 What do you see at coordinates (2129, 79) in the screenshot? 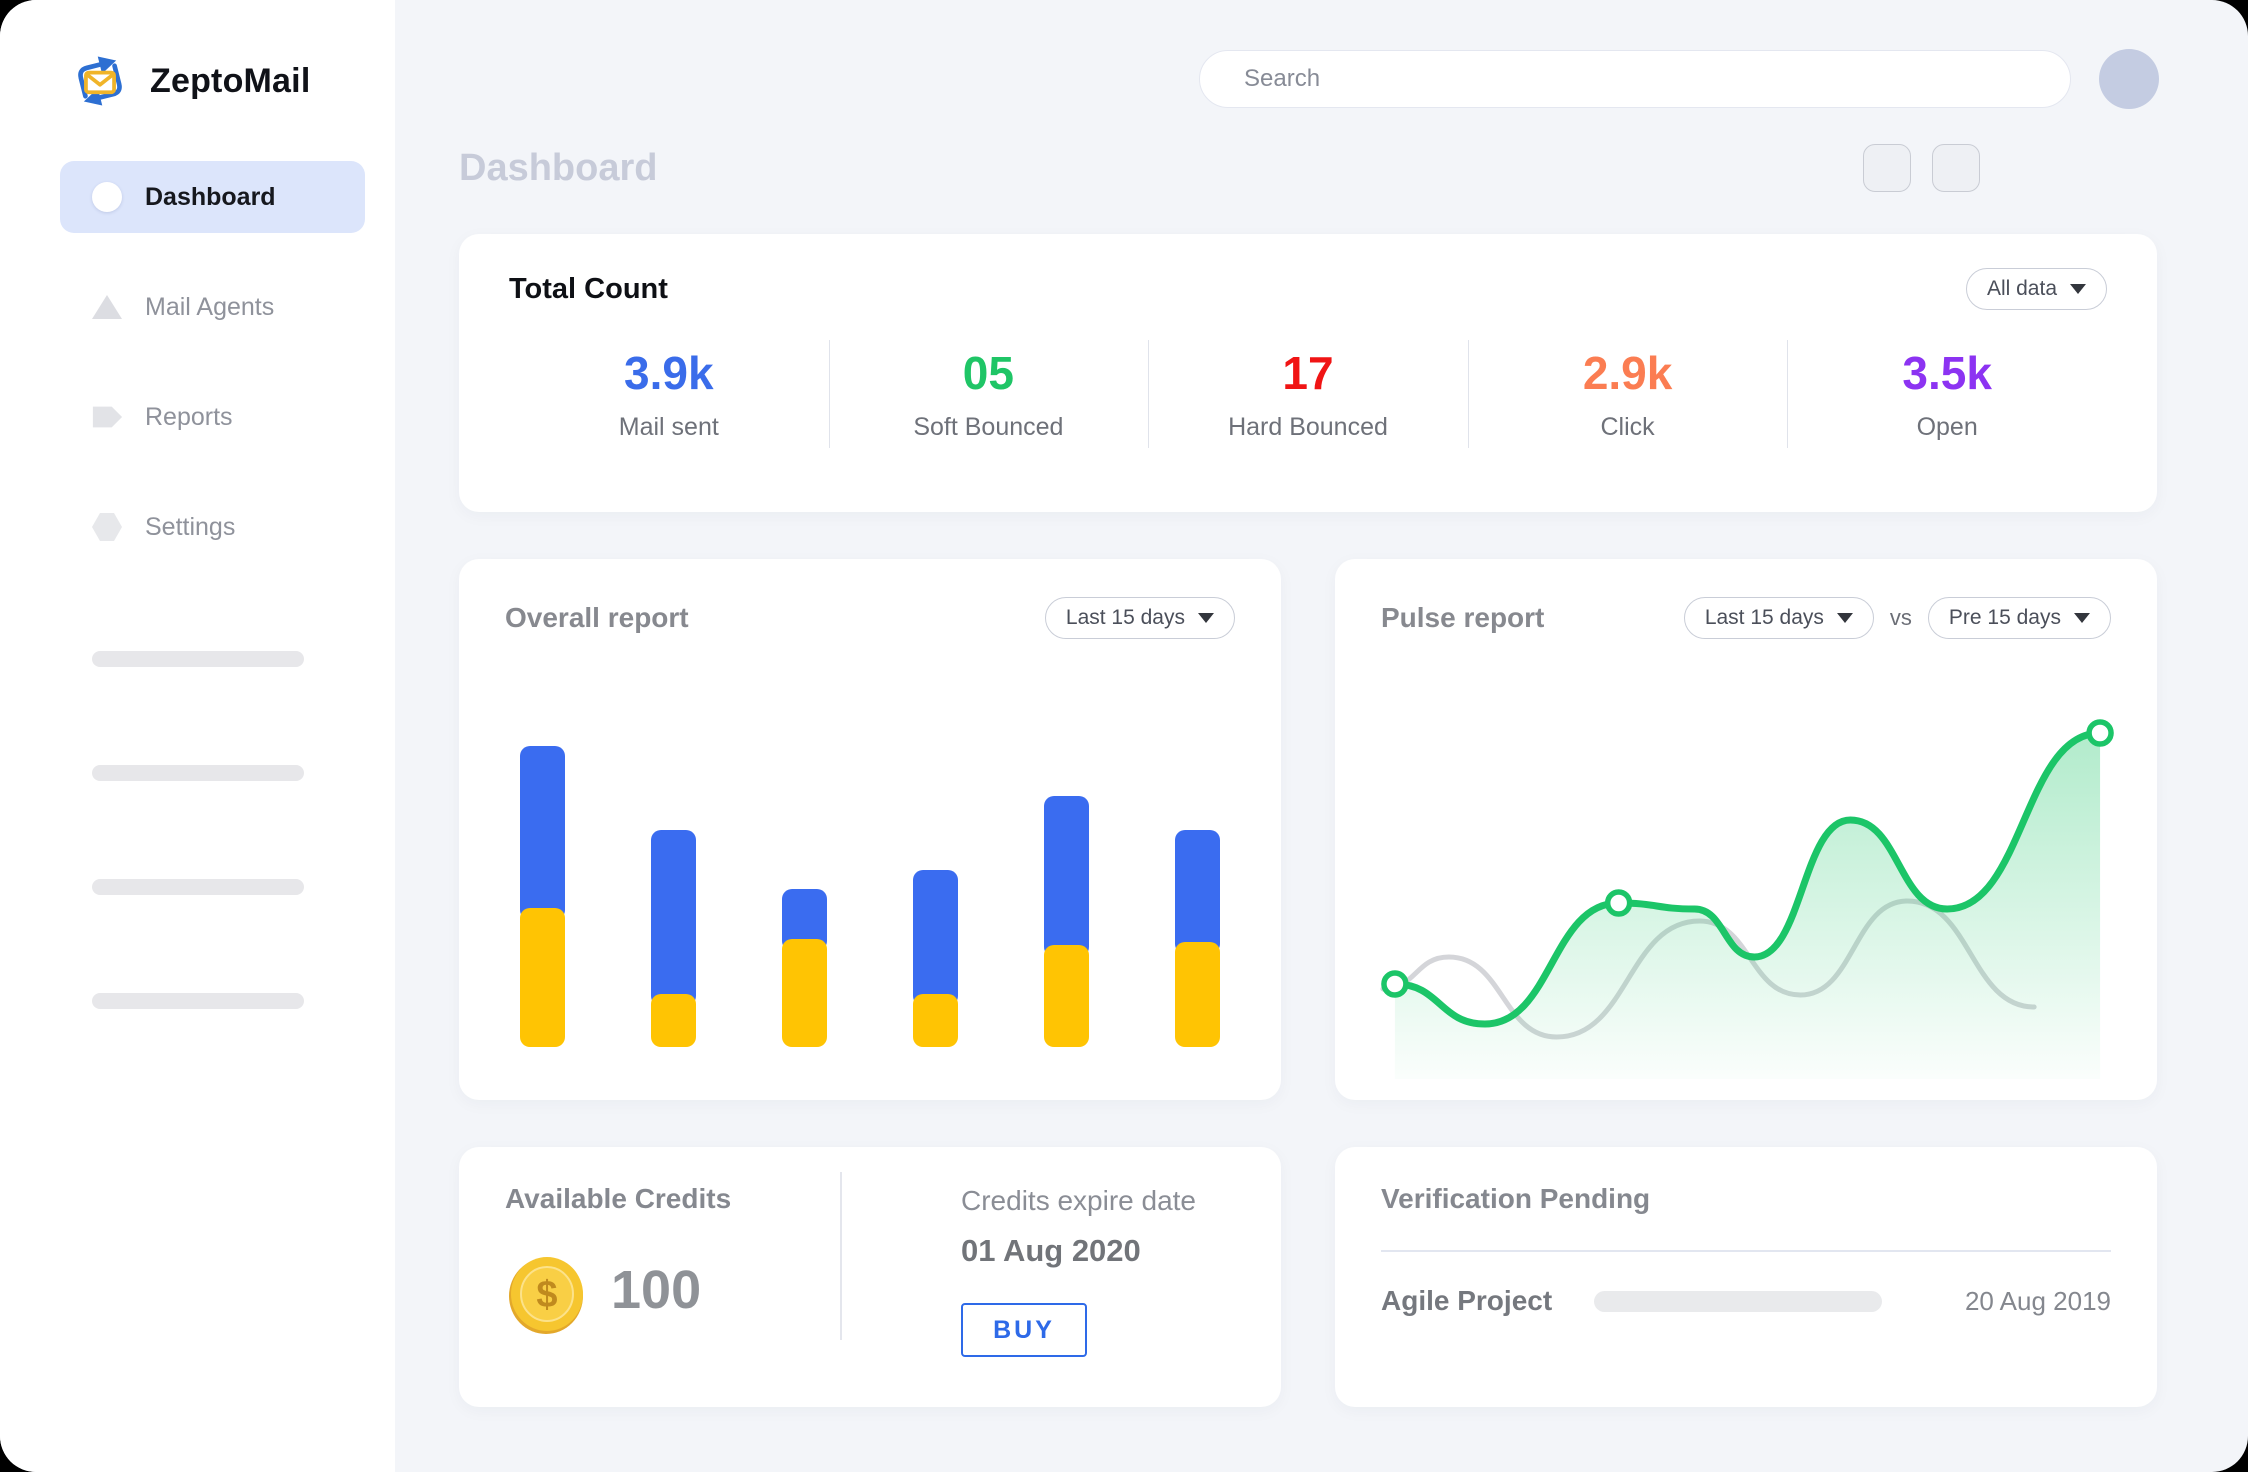
I see `avatar` at bounding box center [2129, 79].